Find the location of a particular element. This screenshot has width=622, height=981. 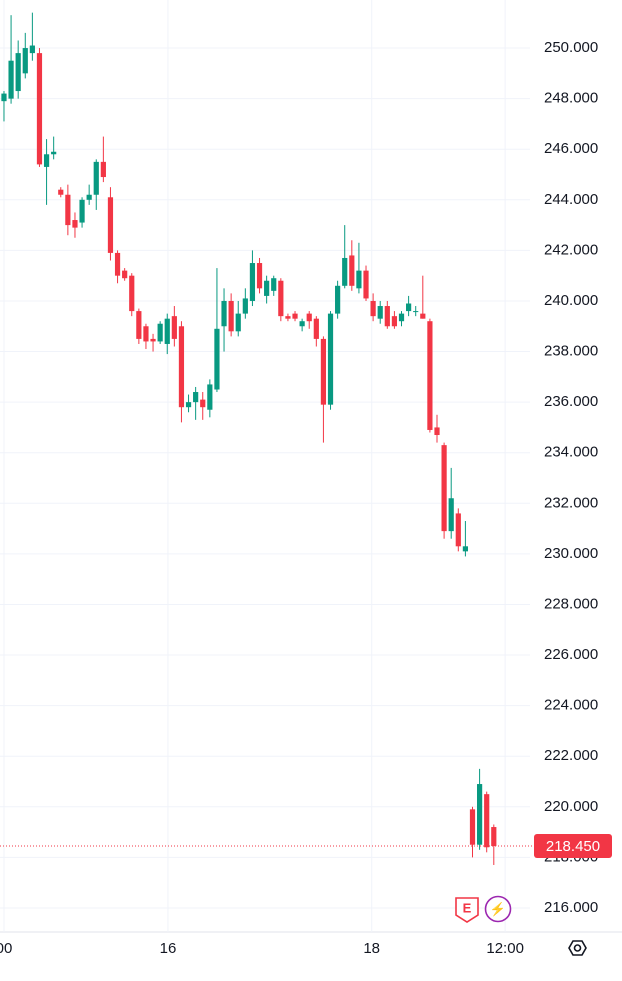

y-tick-label: 220.000 is located at coordinates (571, 806).